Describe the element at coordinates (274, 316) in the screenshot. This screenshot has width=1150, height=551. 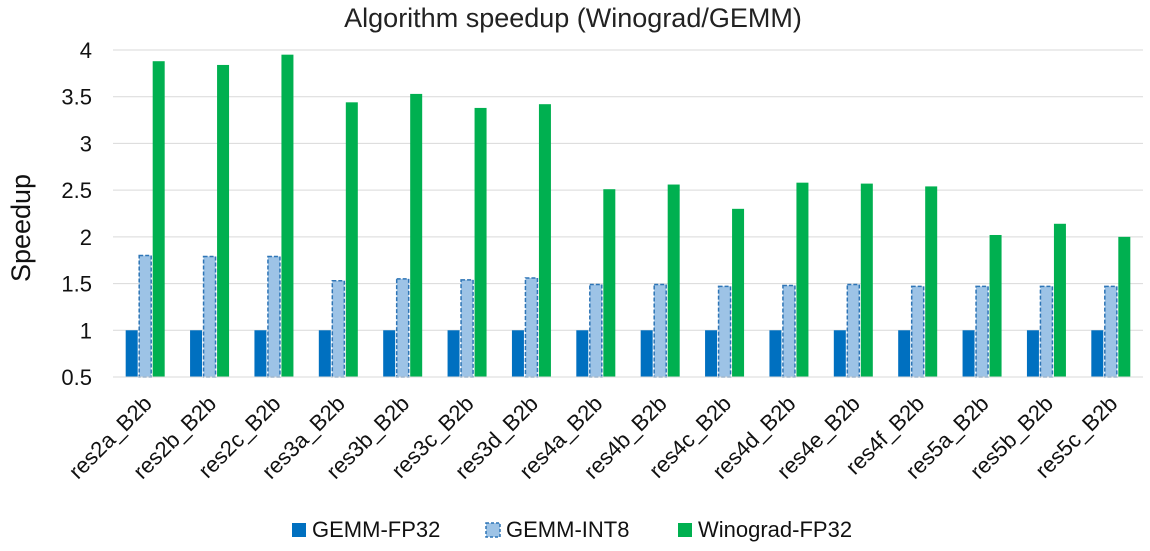
I see `bar-gemm-int8-res2c-b2b` at that location.